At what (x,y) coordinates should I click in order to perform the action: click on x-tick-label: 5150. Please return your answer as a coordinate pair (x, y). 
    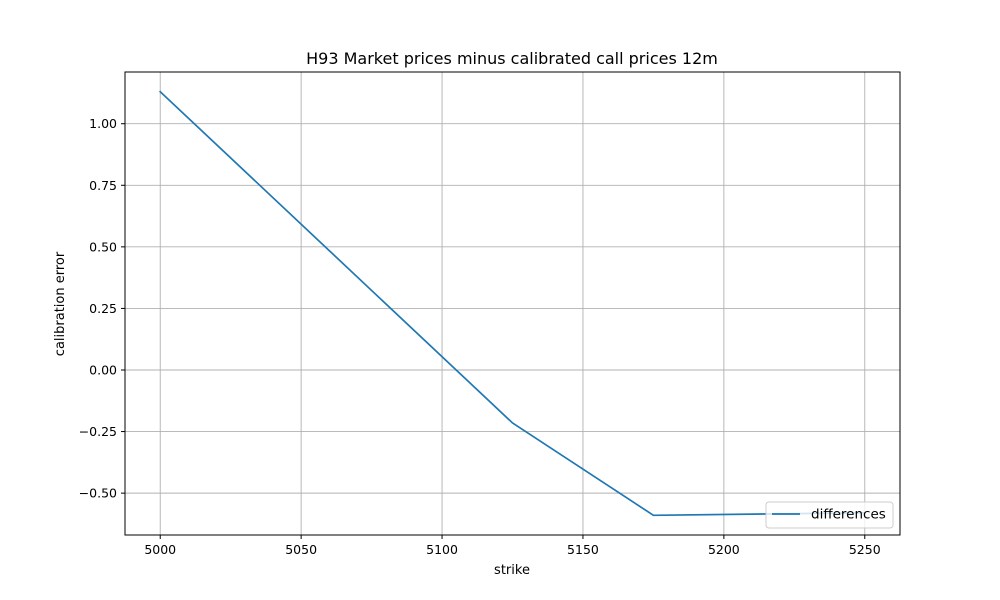
    Looking at the image, I should click on (583, 549).